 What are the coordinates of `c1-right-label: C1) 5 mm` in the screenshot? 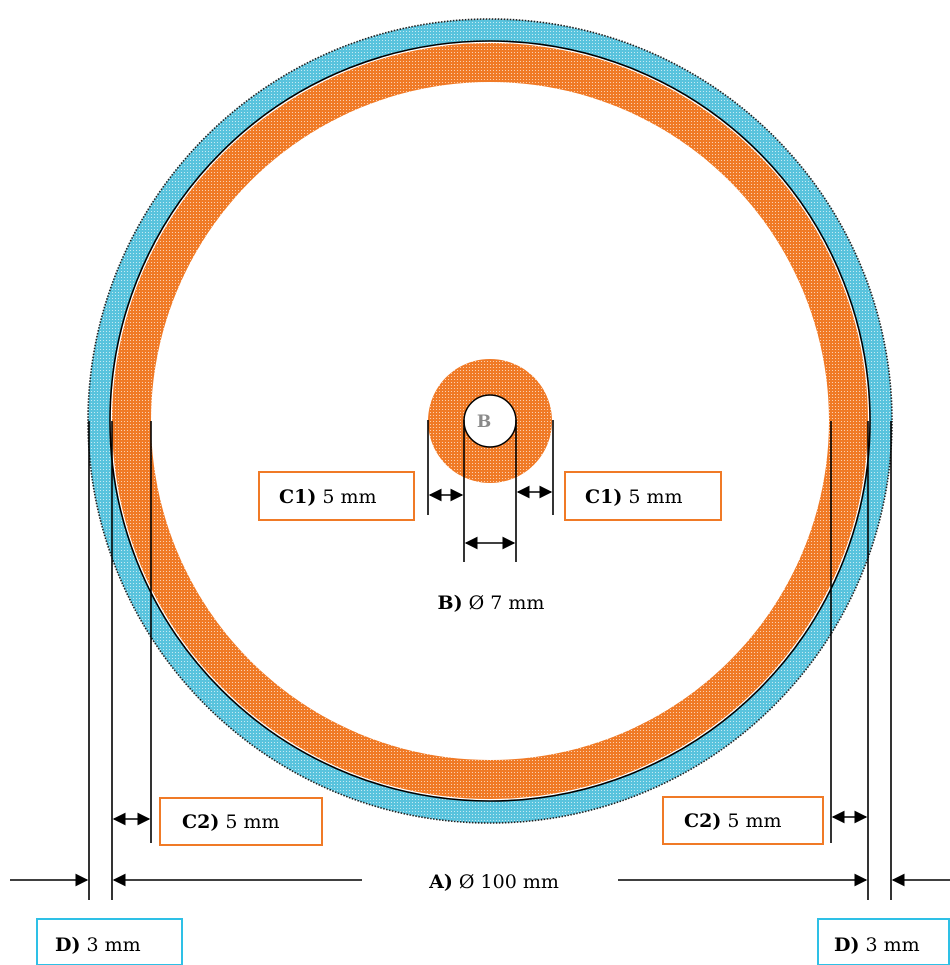 It's located at (634, 497).